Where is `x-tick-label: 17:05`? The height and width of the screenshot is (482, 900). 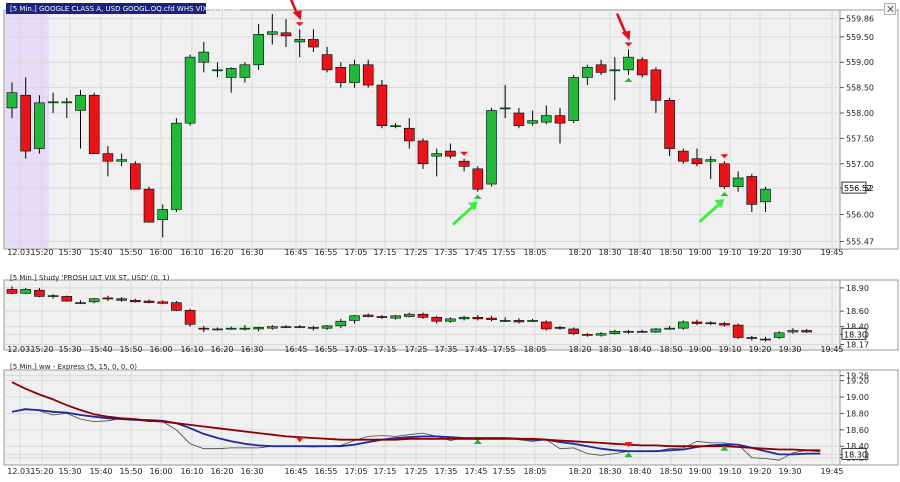 x-tick-label: 17:05 is located at coordinates (355, 252).